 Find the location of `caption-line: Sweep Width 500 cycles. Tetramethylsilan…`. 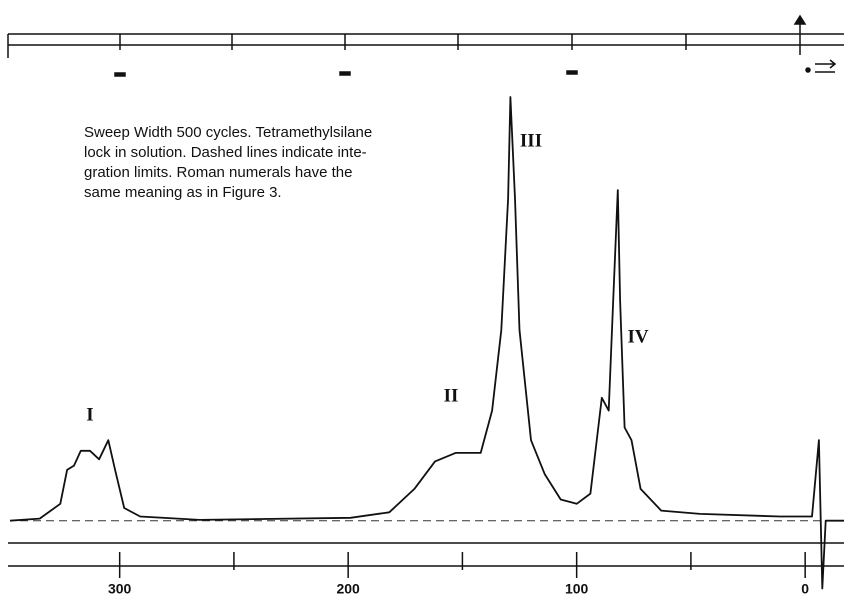

caption-line: Sweep Width 500 cycles. Tetramethylsilan… is located at coordinates (228, 132).